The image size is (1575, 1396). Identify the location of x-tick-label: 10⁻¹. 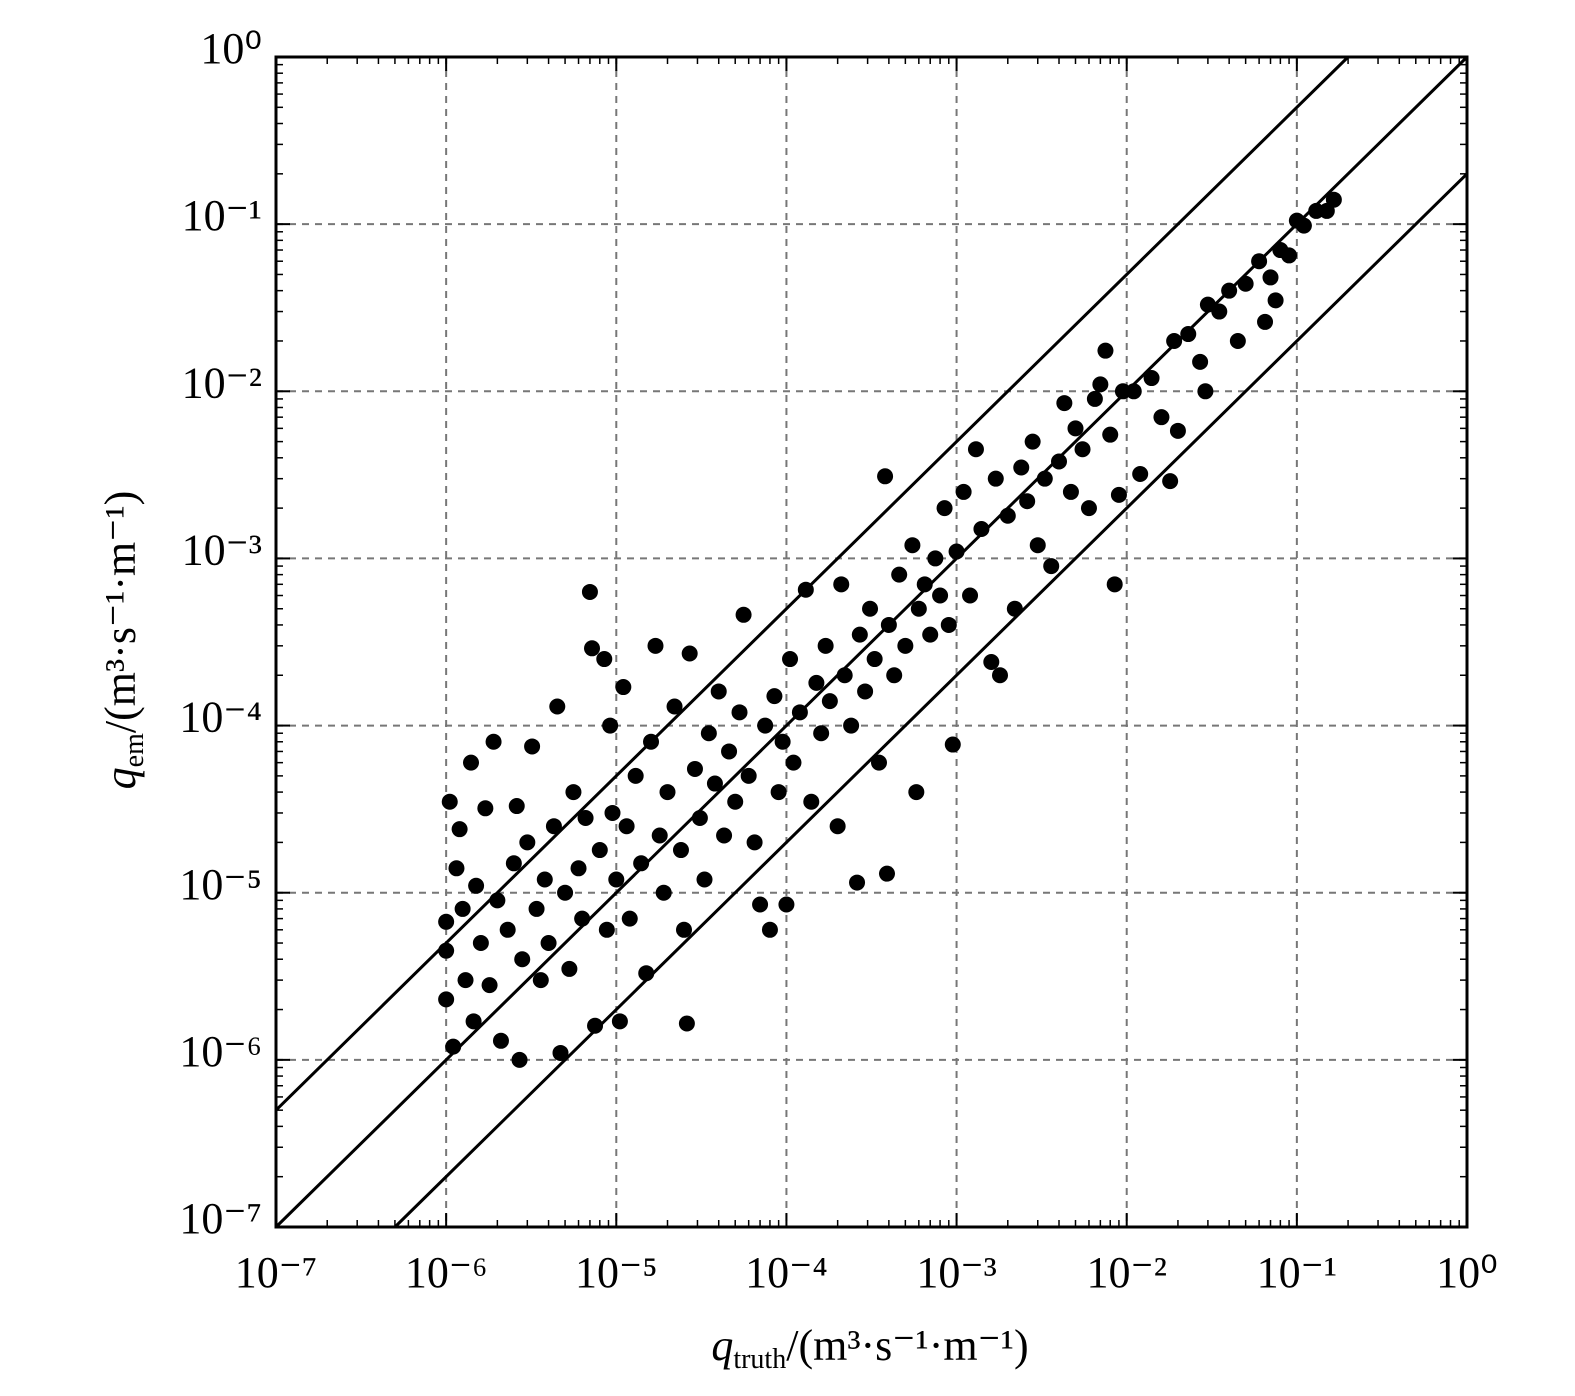
(1297, 1272).